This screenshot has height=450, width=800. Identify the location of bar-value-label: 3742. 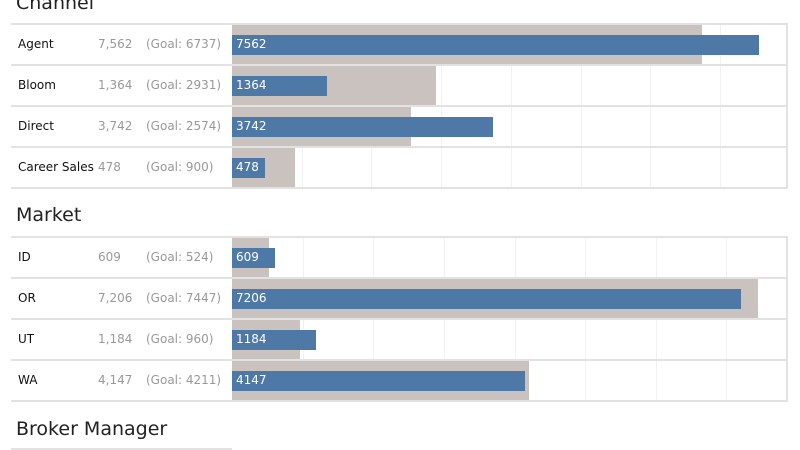
(251, 126).